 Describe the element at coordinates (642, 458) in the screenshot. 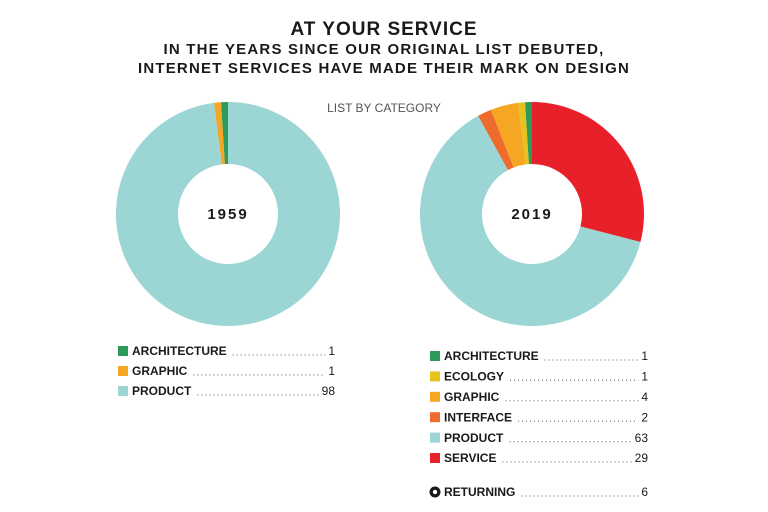

I see `legend-value: 29` at that location.